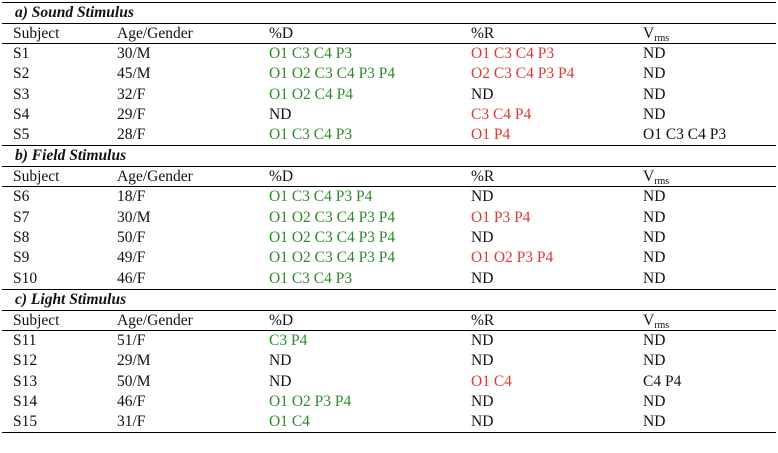 Image resolution: width=778 pixels, height=453 pixels. I want to click on table-row: S7 30/M O1 O2 C3 C4 P3 P4 O1 P3 P4 ND, so click(389, 218).